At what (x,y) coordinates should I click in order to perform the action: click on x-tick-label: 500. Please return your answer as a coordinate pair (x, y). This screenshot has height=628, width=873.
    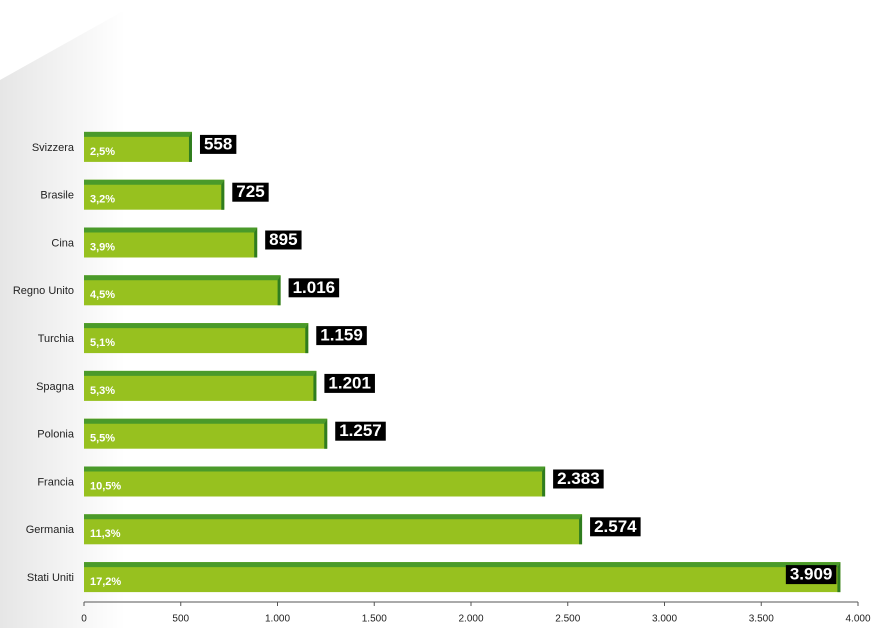
    Looking at the image, I should click on (180, 619).